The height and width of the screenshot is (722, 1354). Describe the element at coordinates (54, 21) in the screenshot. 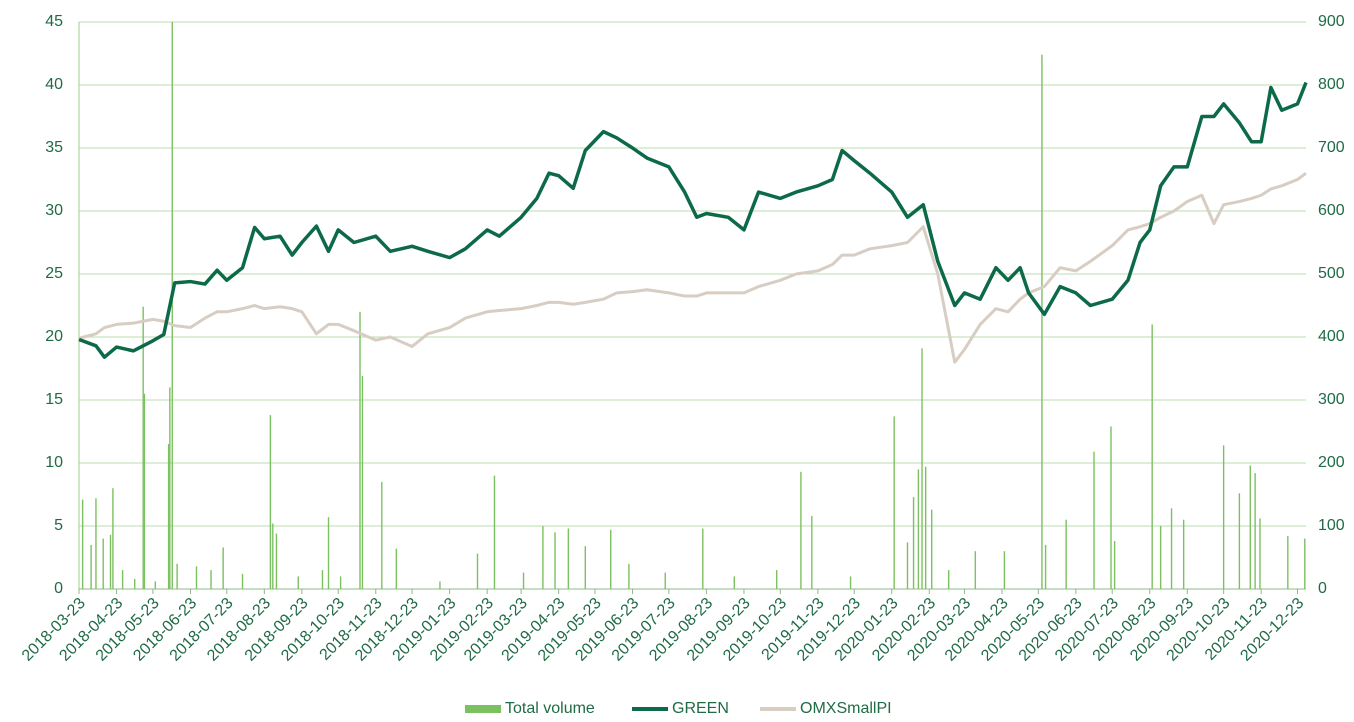

I see `y-tick-label: 45` at that location.